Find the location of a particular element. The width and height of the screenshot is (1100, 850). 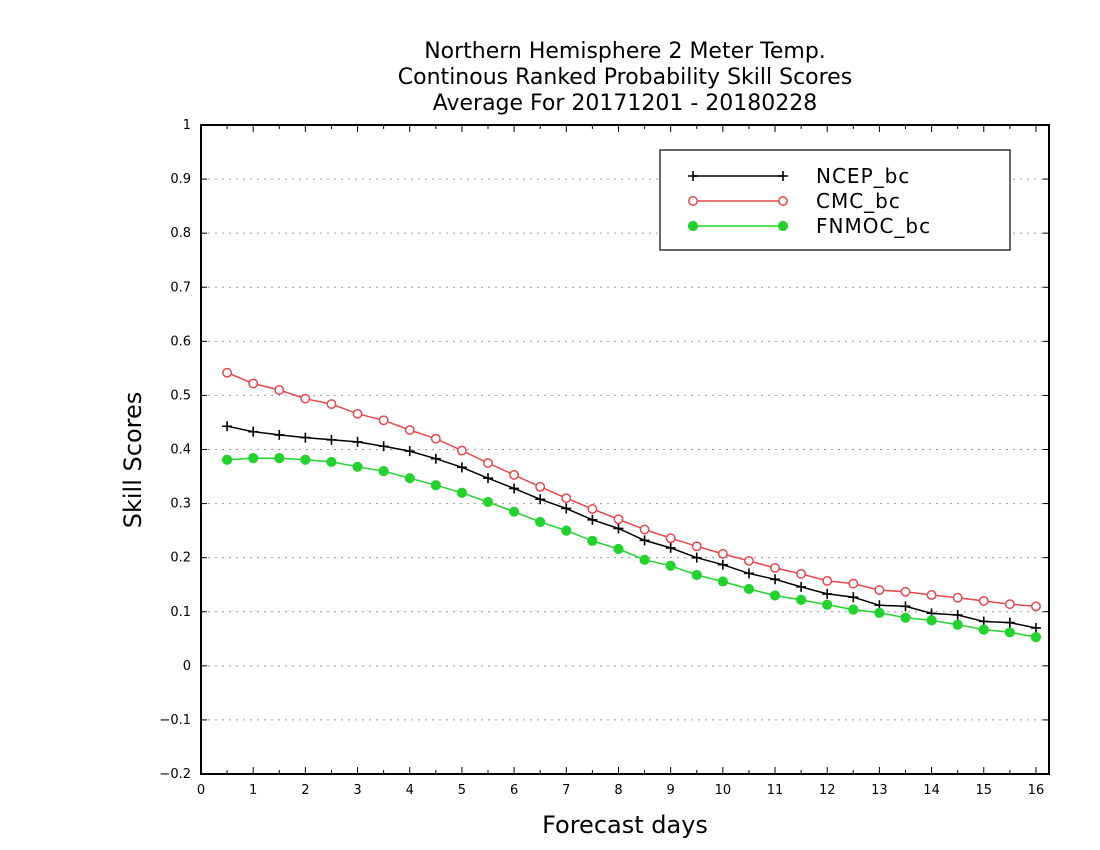

y-tick-label: 0.2 is located at coordinates (180, 558).